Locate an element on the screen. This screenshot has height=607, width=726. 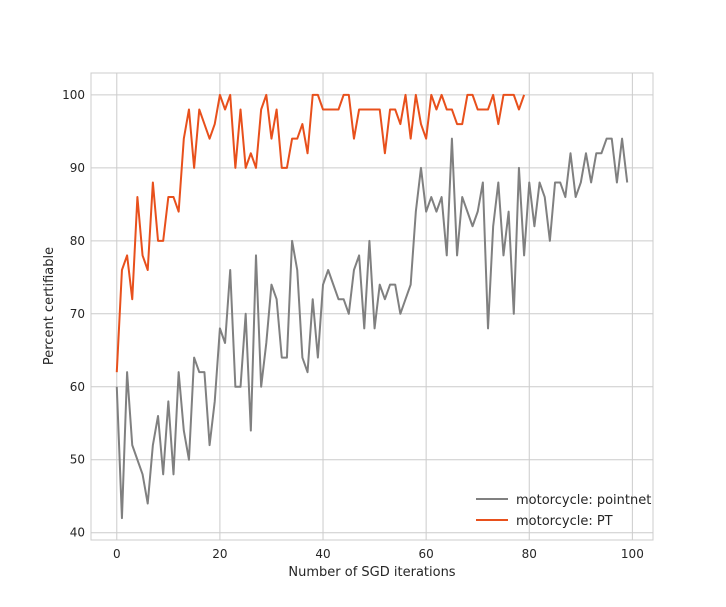
x-tick-label-20: 20 is located at coordinates (219, 554).